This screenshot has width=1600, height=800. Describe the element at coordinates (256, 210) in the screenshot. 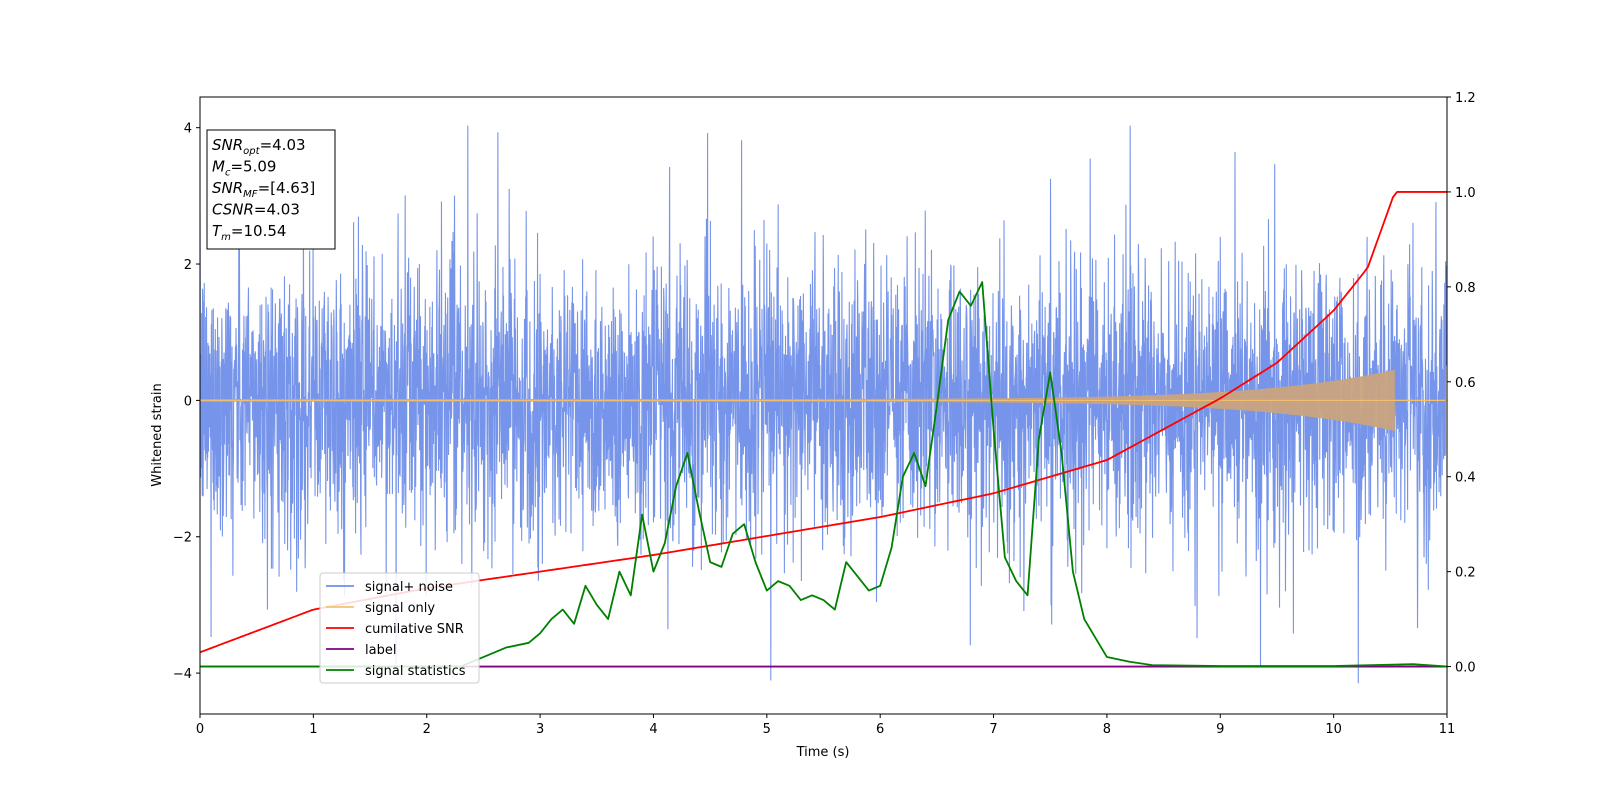

I see `info-line: CSNR=4.03` at that location.